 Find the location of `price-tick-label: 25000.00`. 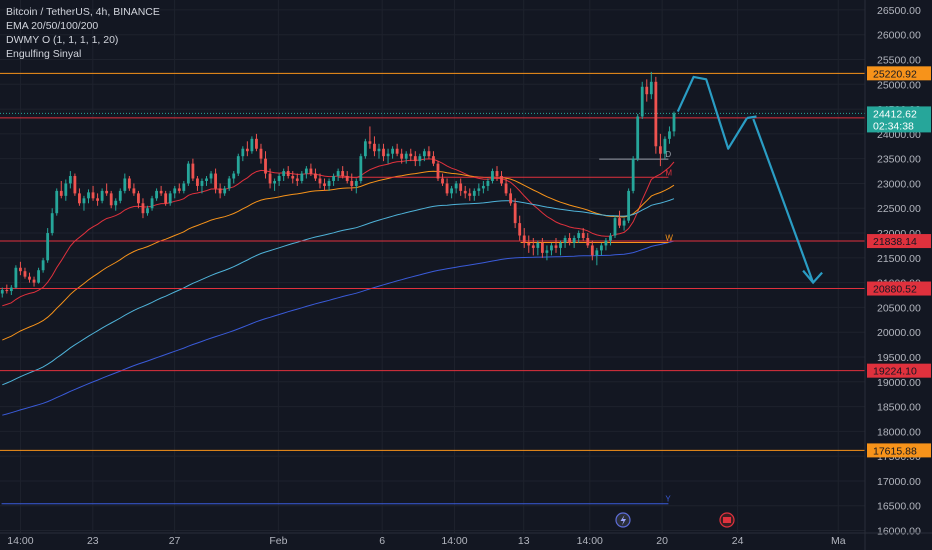

price-tick-label: 25000.00 is located at coordinates (899, 85).